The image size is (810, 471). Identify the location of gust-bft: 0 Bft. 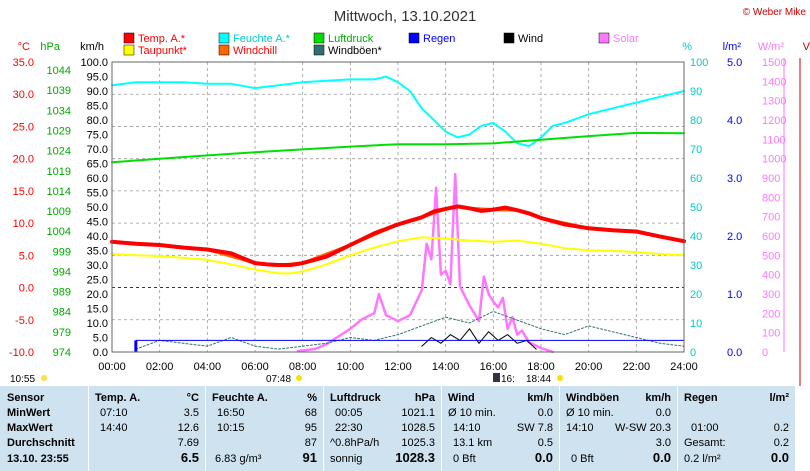
(582, 459).